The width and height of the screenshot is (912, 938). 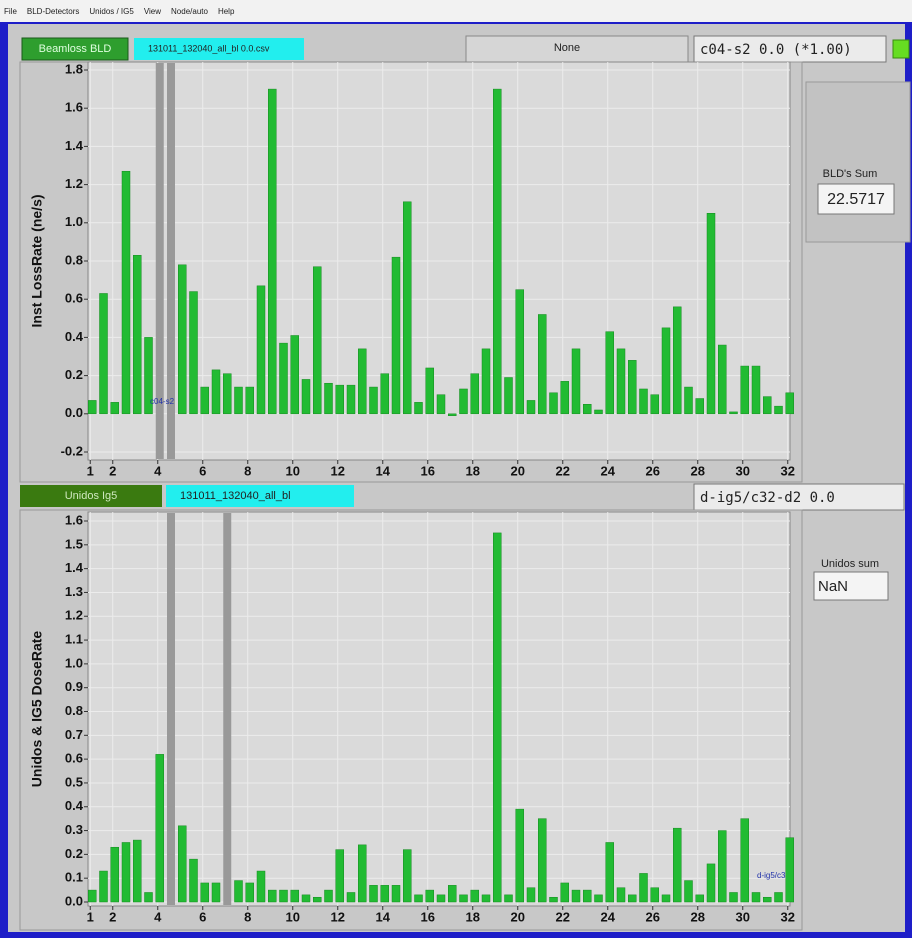 I want to click on y-tick-label: 1.3, so click(x=74, y=591).